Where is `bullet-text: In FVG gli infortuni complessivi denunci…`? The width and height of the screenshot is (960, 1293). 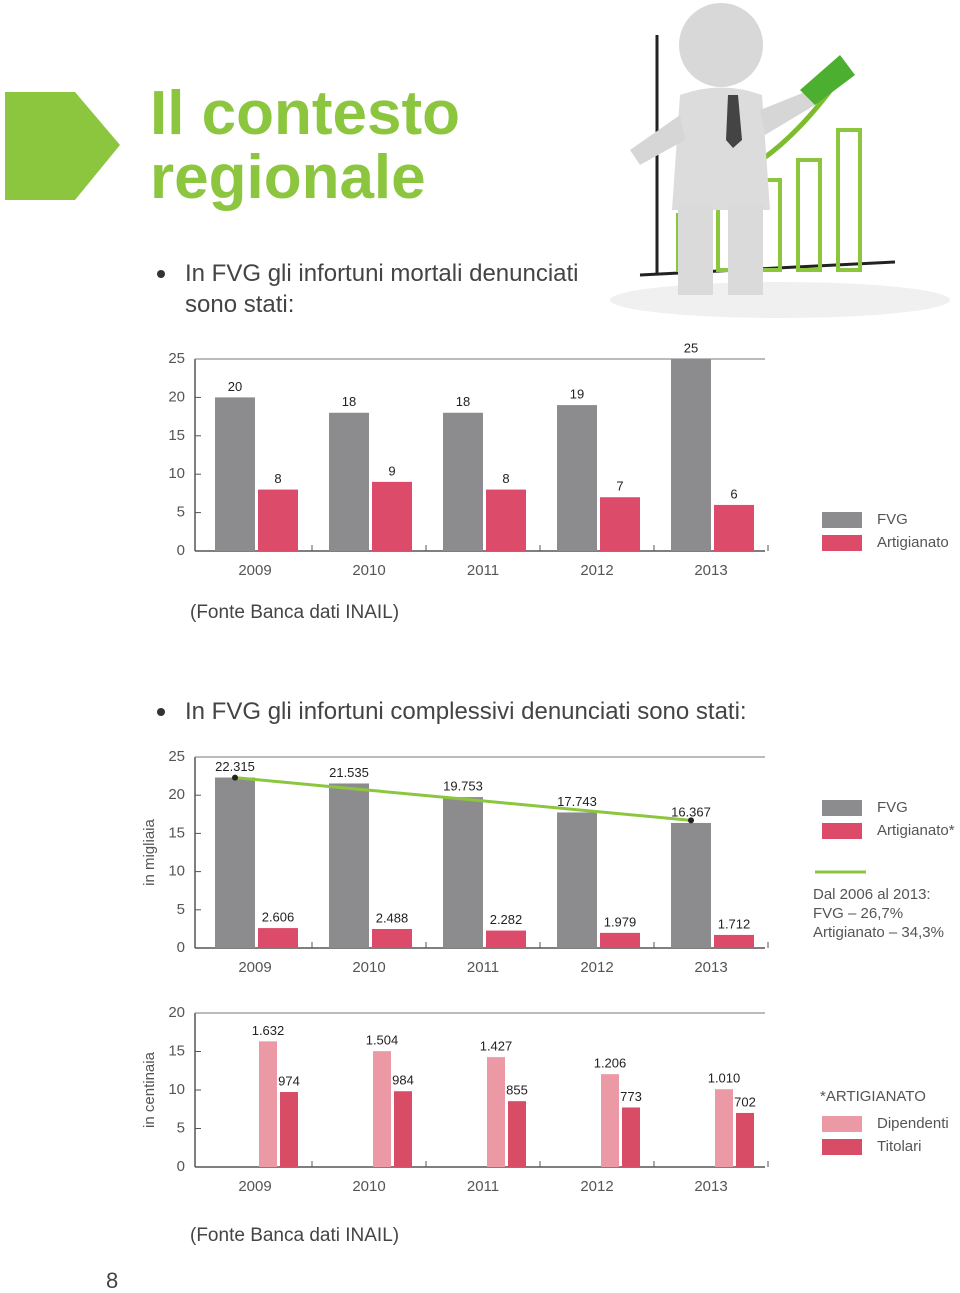 bullet-text: In FVG gli infortuni complessivi denunci… is located at coordinates (466, 711).